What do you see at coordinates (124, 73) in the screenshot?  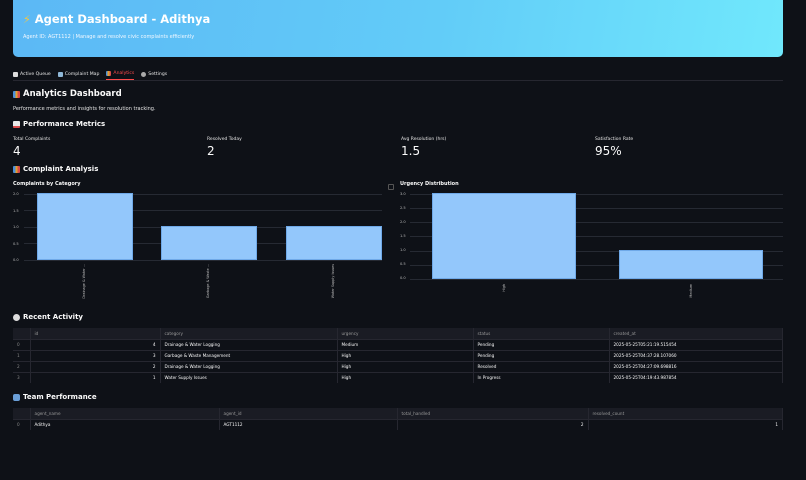 I see `tab-label: Analytics` at bounding box center [124, 73].